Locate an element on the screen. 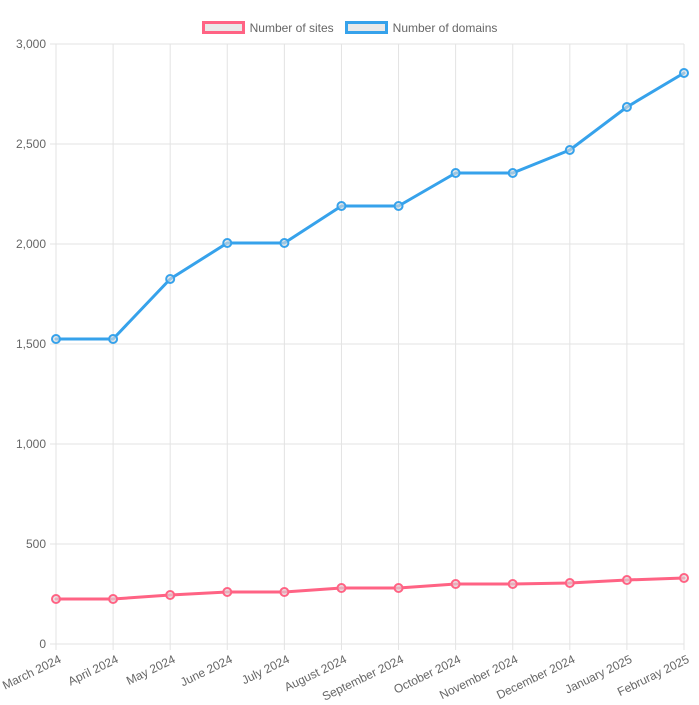  legend-item-0: Number of sites is located at coordinates (267, 27).